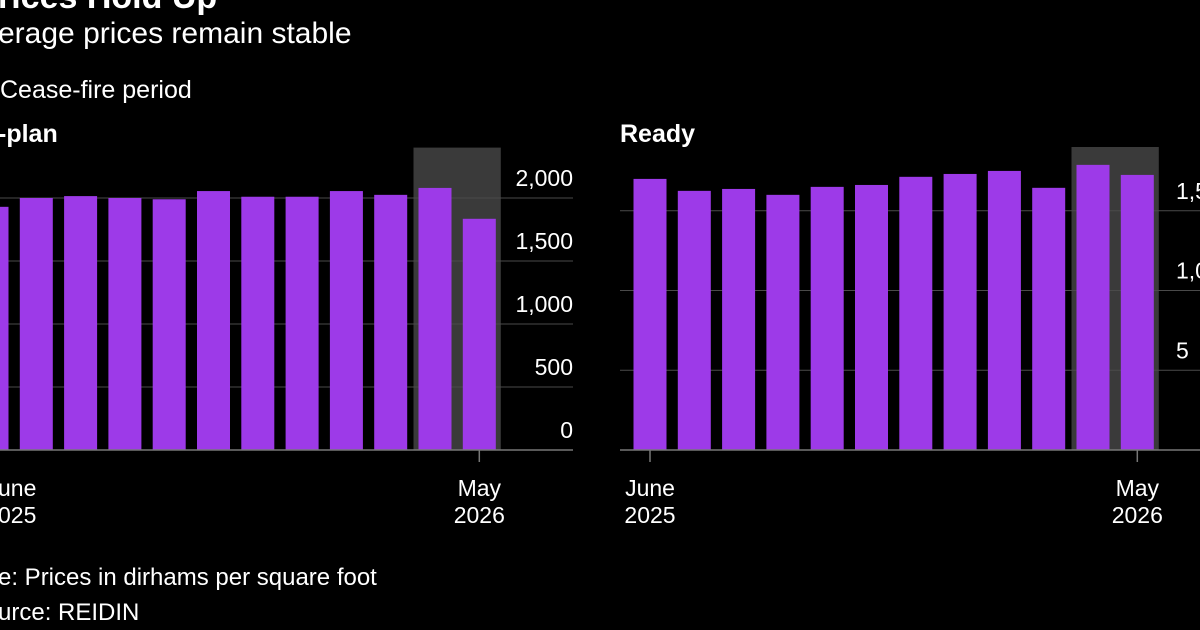 The image size is (1200, 630). What do you see at coordinates (566, 430) in the screenshot?
I see `y-tick-label: 0` at bounding box center [566, 430].